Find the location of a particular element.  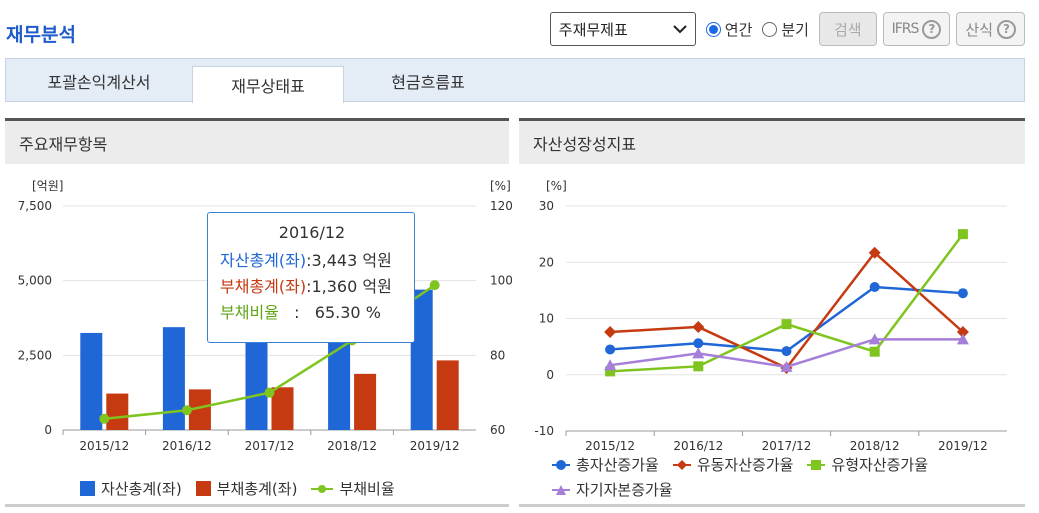

legend-item-total-assets-growth: 총자산증가율 is located at coordinates (605, 464).